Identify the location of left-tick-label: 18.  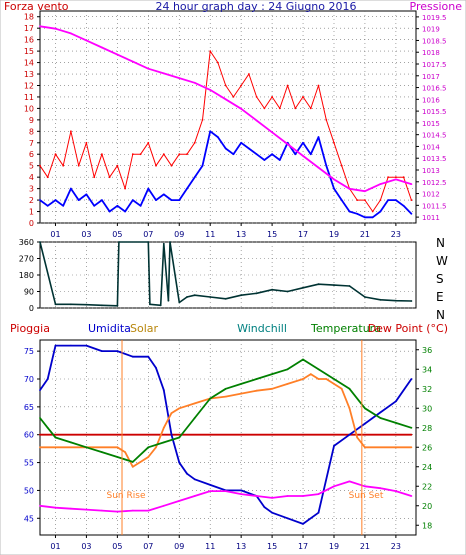
(29, 17).